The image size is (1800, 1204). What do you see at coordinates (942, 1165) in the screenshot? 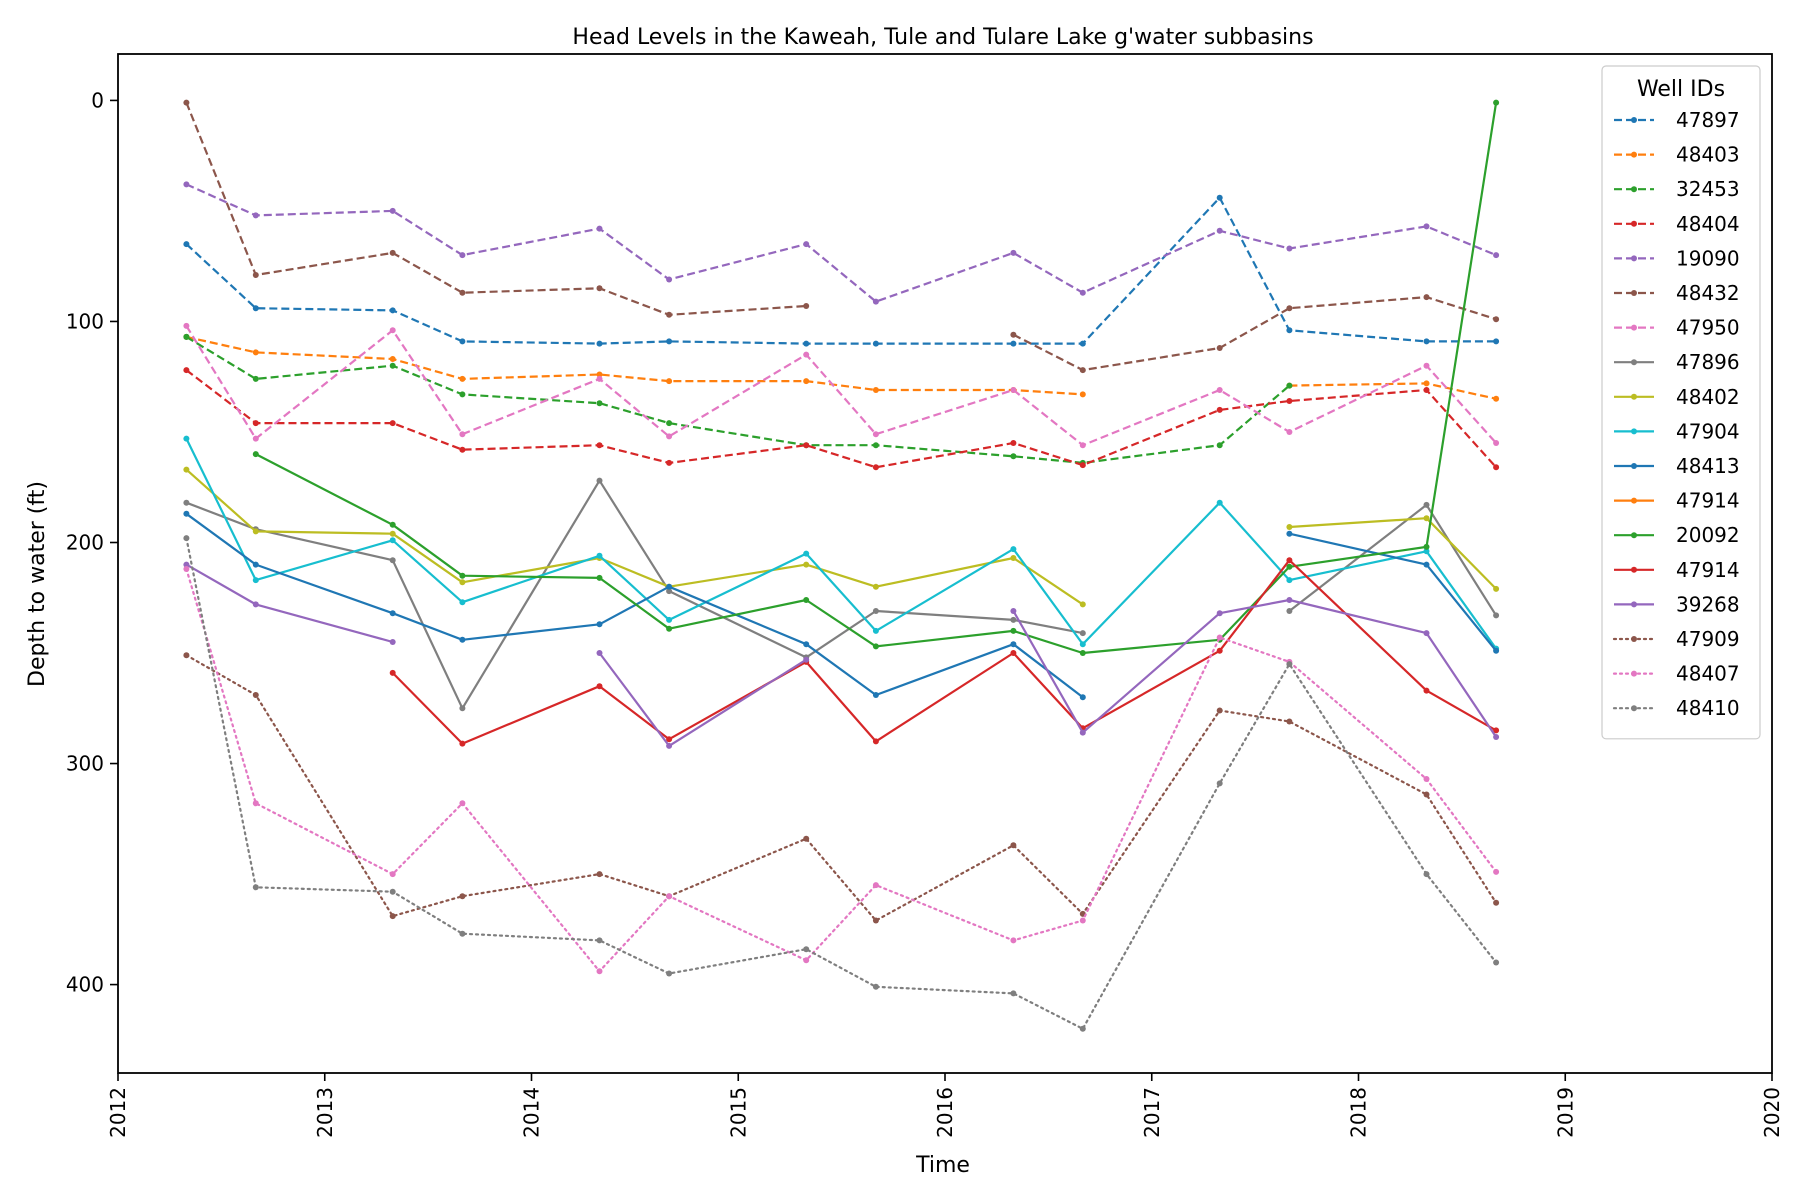
I see `x-axis-label: Time` at bounding box center [942, 1165].